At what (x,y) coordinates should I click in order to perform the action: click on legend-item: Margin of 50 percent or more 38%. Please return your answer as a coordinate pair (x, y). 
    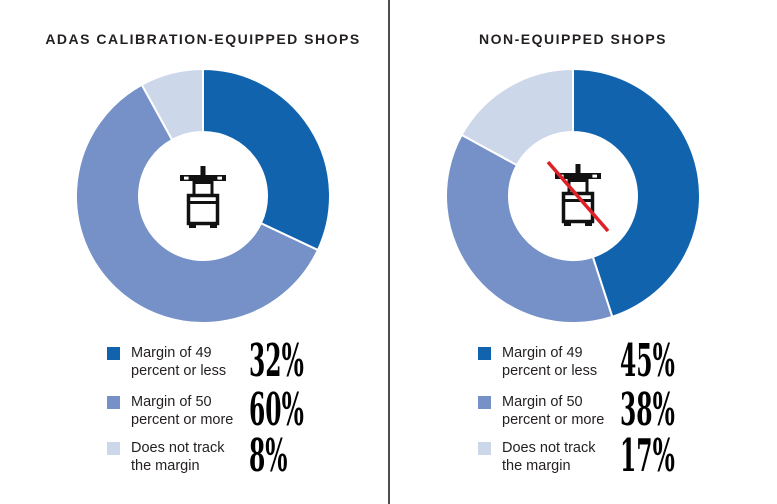
    Looking at the image, I should click on (595, 411).